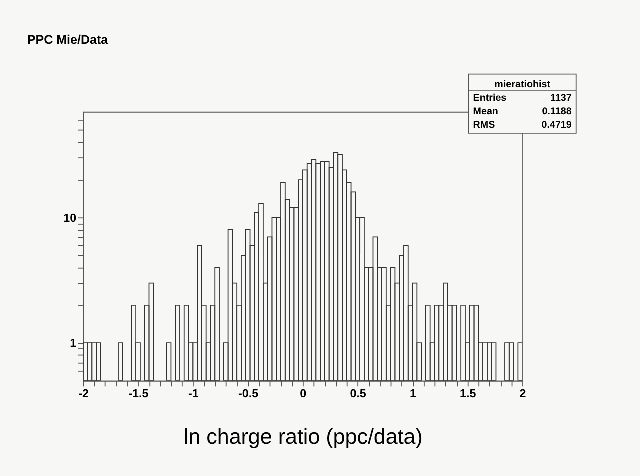  What do you see at coordinates (523, 393) in the screenshot?
I see `x-tick-label: 2` at bounding box center [523, 393].